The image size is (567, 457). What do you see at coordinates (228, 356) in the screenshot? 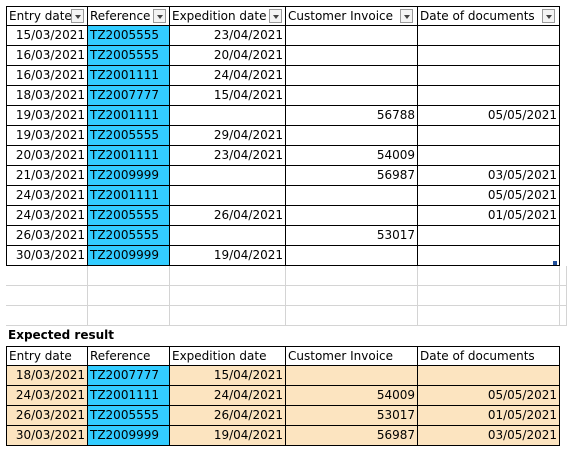
I see `expected-header-expedition-date: Expedition date` at bounding box center [228, 356].